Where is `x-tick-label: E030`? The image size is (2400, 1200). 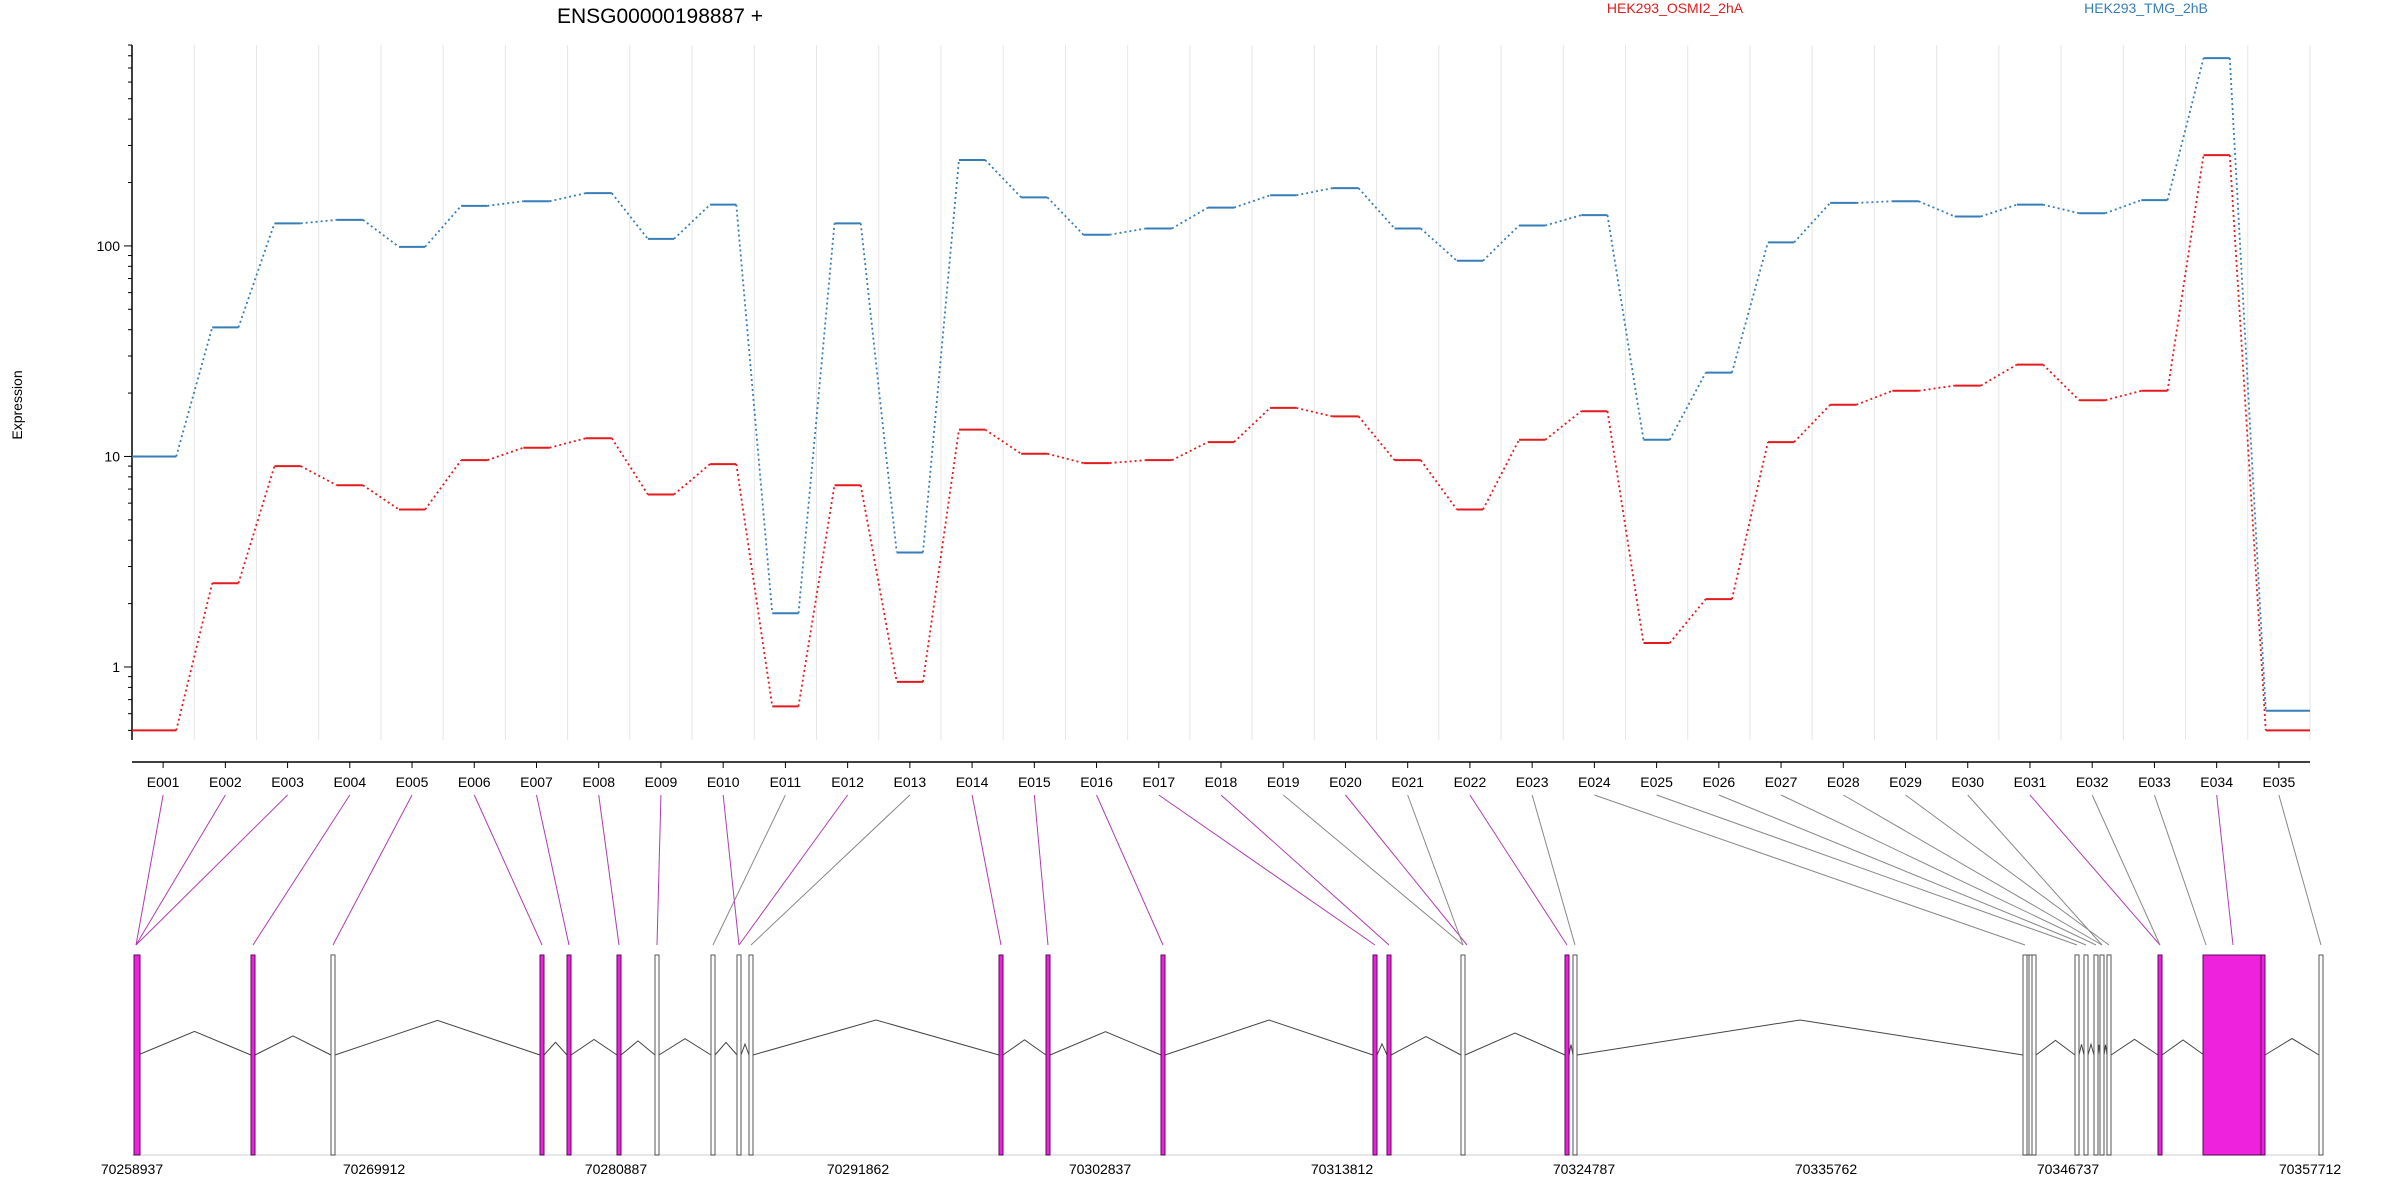
x-tick-label: E030 is located at coordinates (1967, 782).